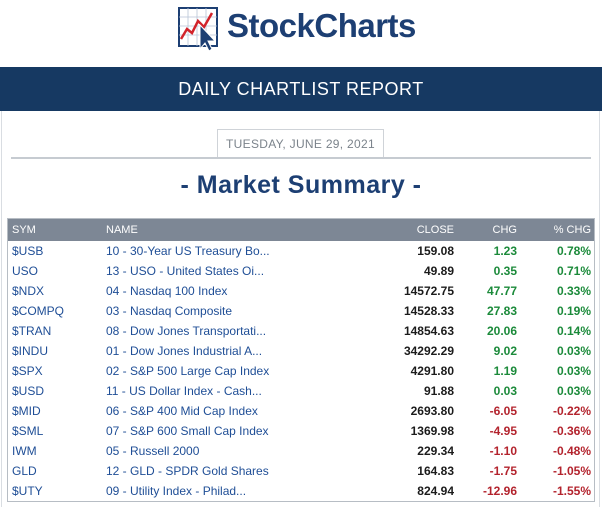  What do you see at coordinates (435, 251) in the screenshot?
I see `close-value: 159.08` at bounding box center [435, 251].